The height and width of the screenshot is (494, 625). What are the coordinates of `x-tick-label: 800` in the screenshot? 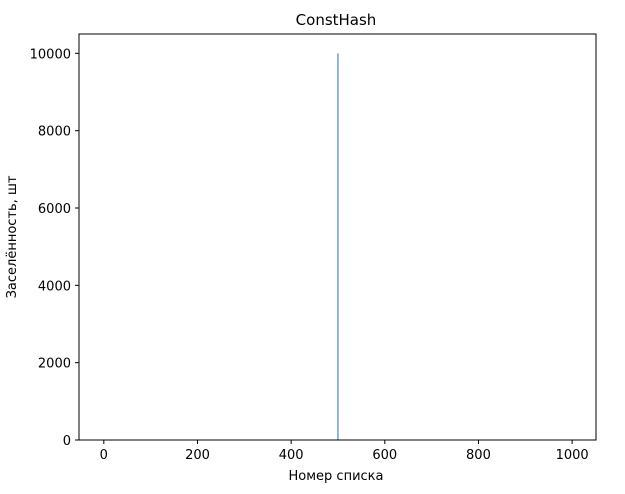 It's located at (478, 455).